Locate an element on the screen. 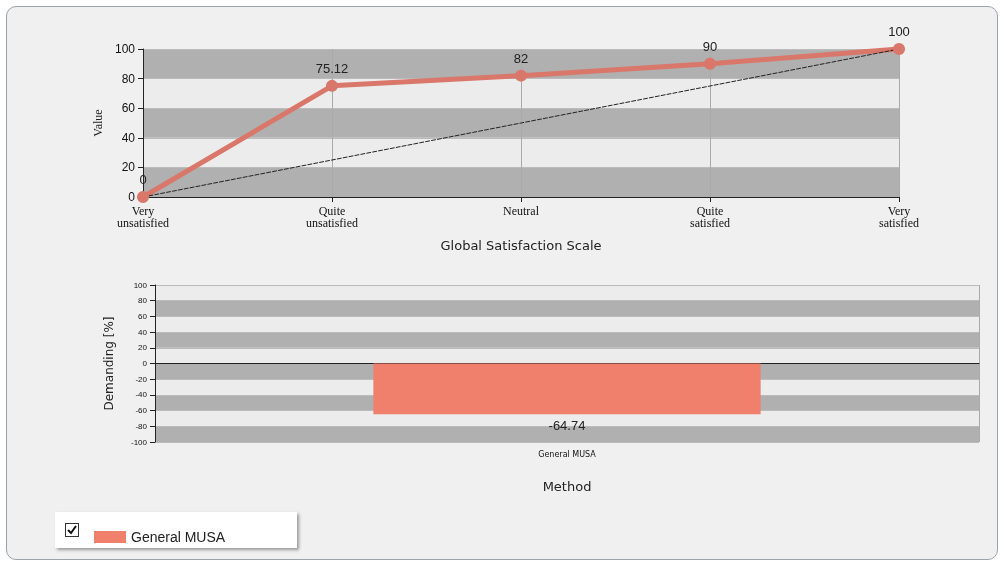 The width and height of the screenshot is (1004, 565). x-tick-label: Quite unsatisfied is located at coordinates (332, 217).